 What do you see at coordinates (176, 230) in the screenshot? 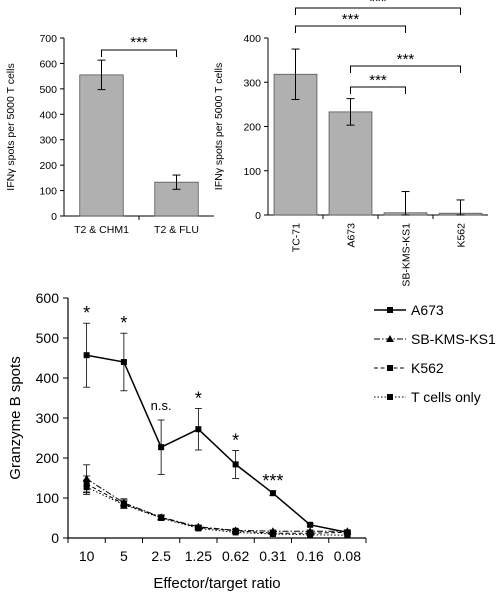
I see `x-tick-label: T2 & FLU` at bounding box center [176, 230].